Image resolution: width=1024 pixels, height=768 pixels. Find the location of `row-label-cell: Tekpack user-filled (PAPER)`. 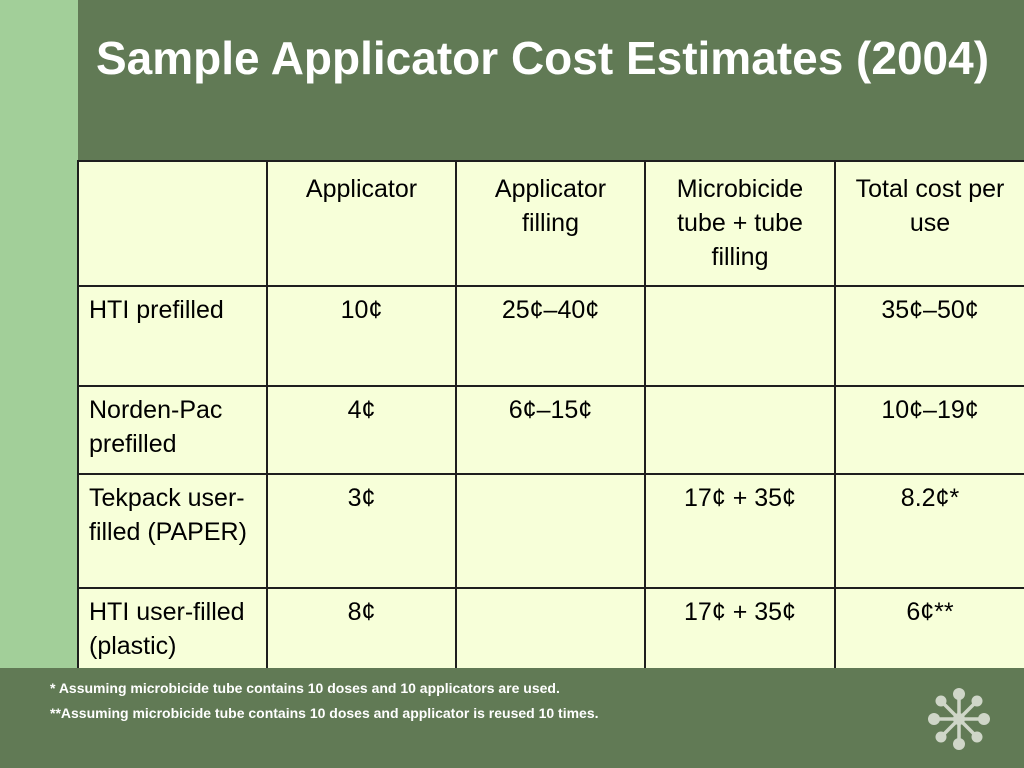

row-label-cell: Tekpack user-filled (PAPER) is located at coordinates (172, 531).